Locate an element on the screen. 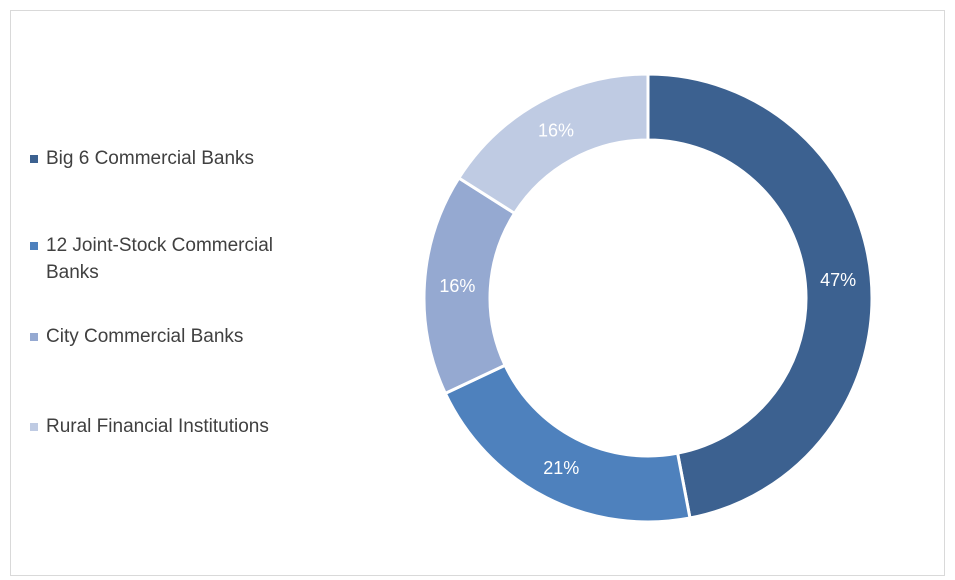 Image resolution: width=955 pixels, height=580 pixels. legend-item-rural: Rural Financial Institutions is located at coordinates (173, 426).